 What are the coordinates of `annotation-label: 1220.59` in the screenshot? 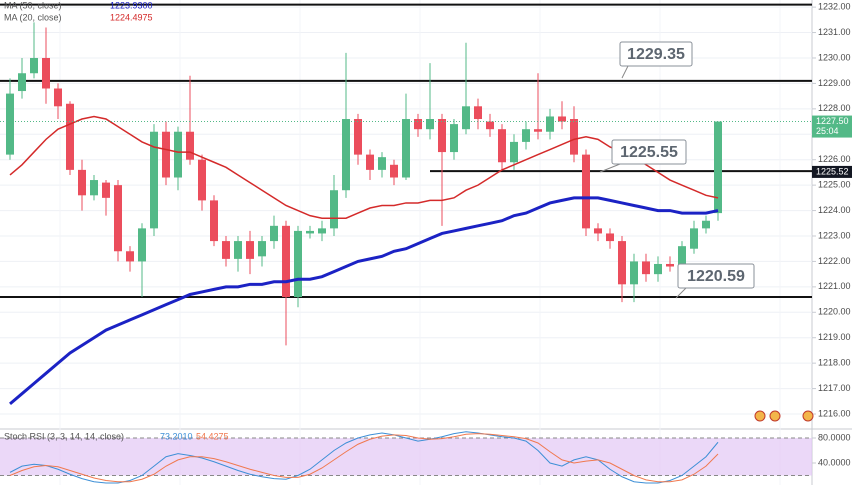 It's located at (716, 276).